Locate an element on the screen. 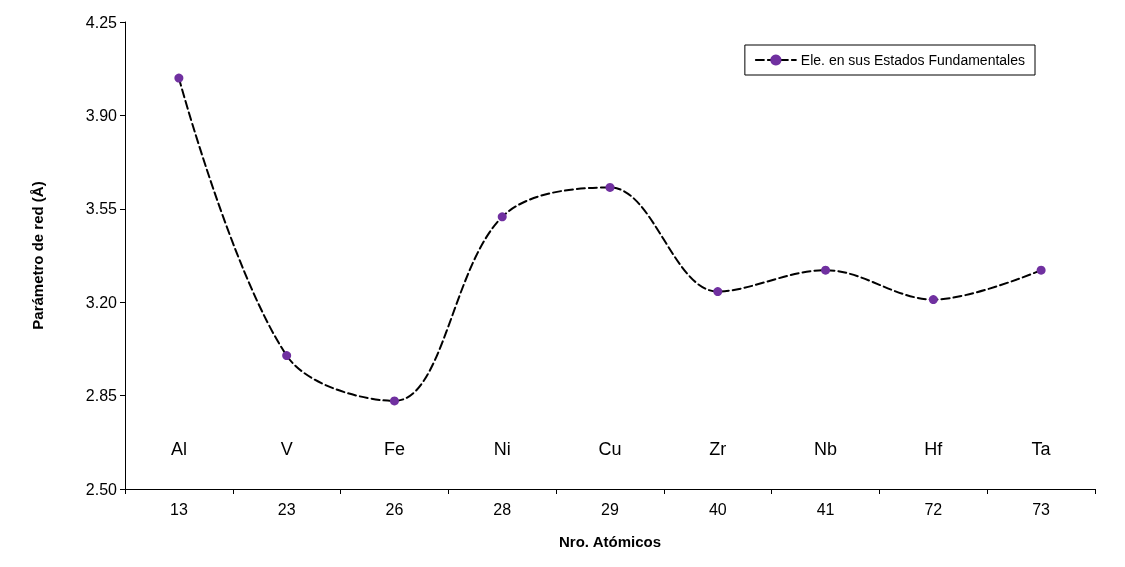 The width and height of the screenshot is (1125, 567). annotation: Cu is located at coordinates (610, 448).